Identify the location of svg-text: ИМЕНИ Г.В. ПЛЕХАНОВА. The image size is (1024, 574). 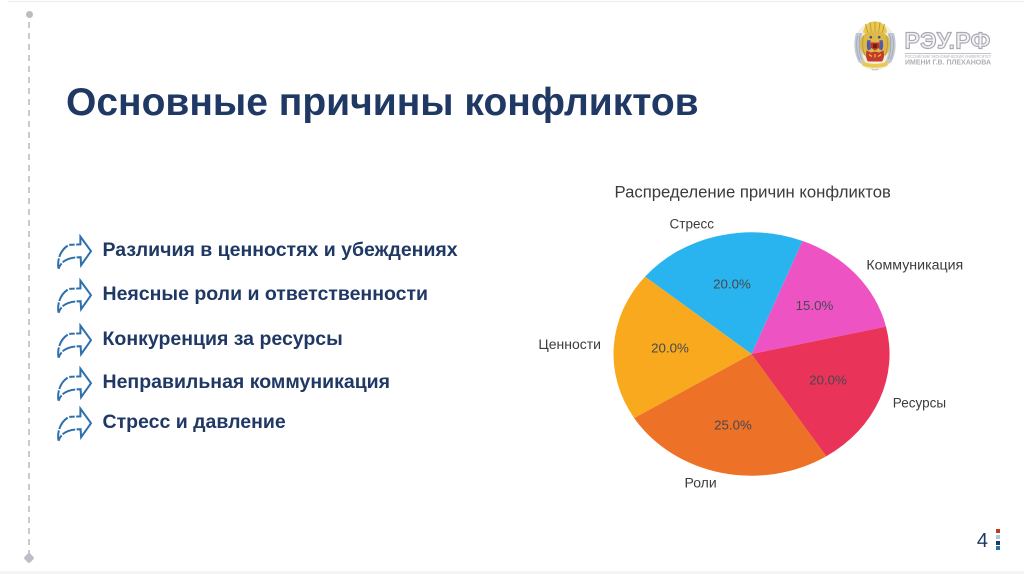
(948, 63).